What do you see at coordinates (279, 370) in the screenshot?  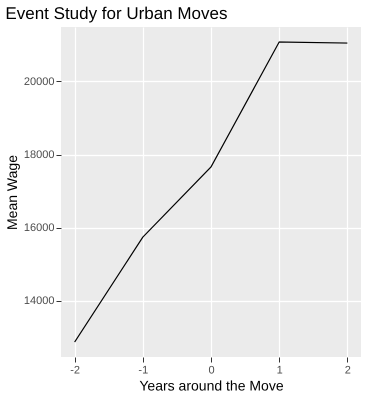 I see `x-tick-label: 1` at bounding box center [279, 370].